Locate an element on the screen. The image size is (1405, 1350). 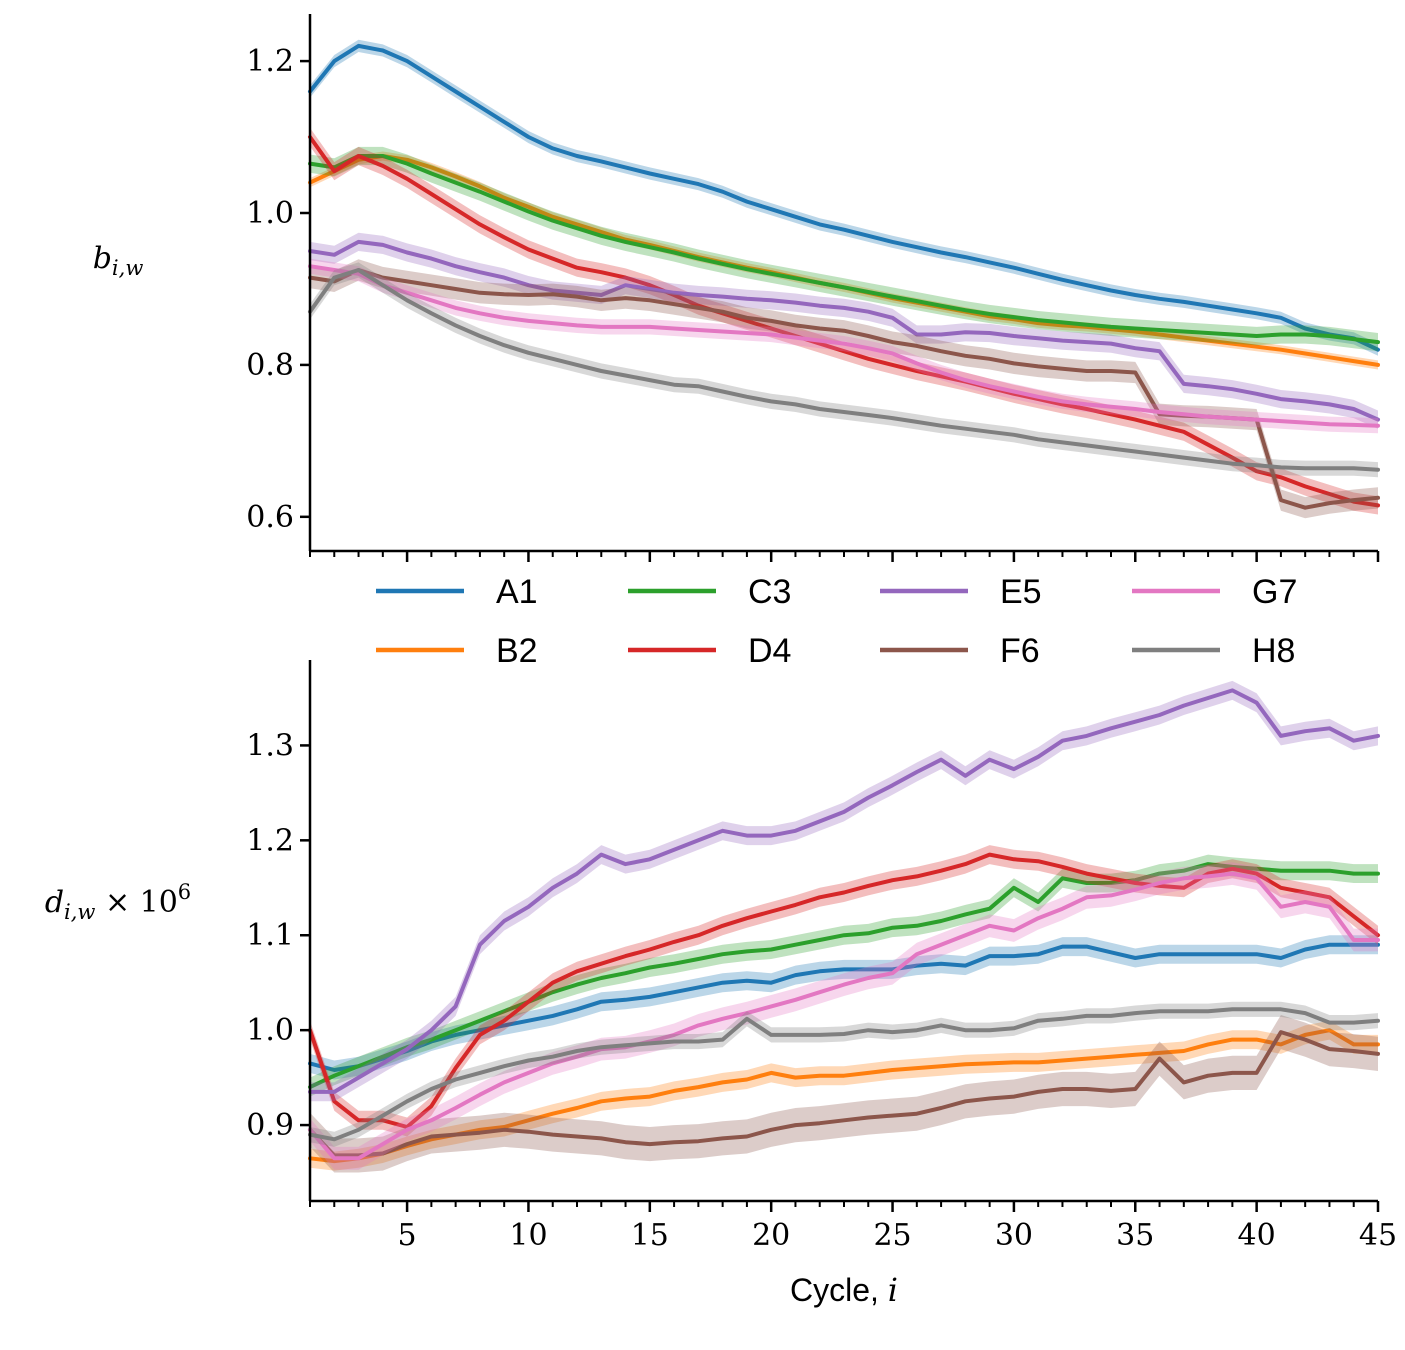
legend-label-D4: D4 is located at coordinates (769, 651).